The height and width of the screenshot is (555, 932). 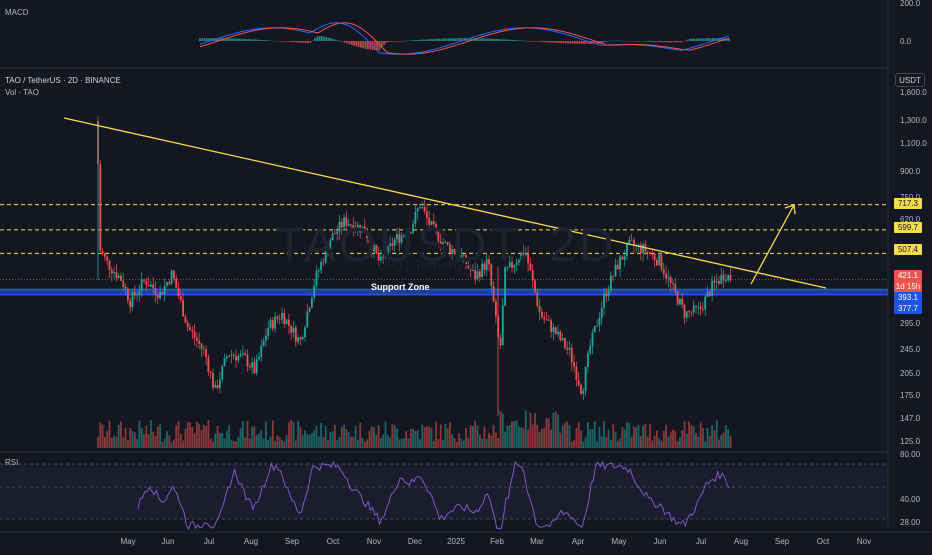 I want to click on rsi-pane-title: RSI, so click(x=12, y=462).